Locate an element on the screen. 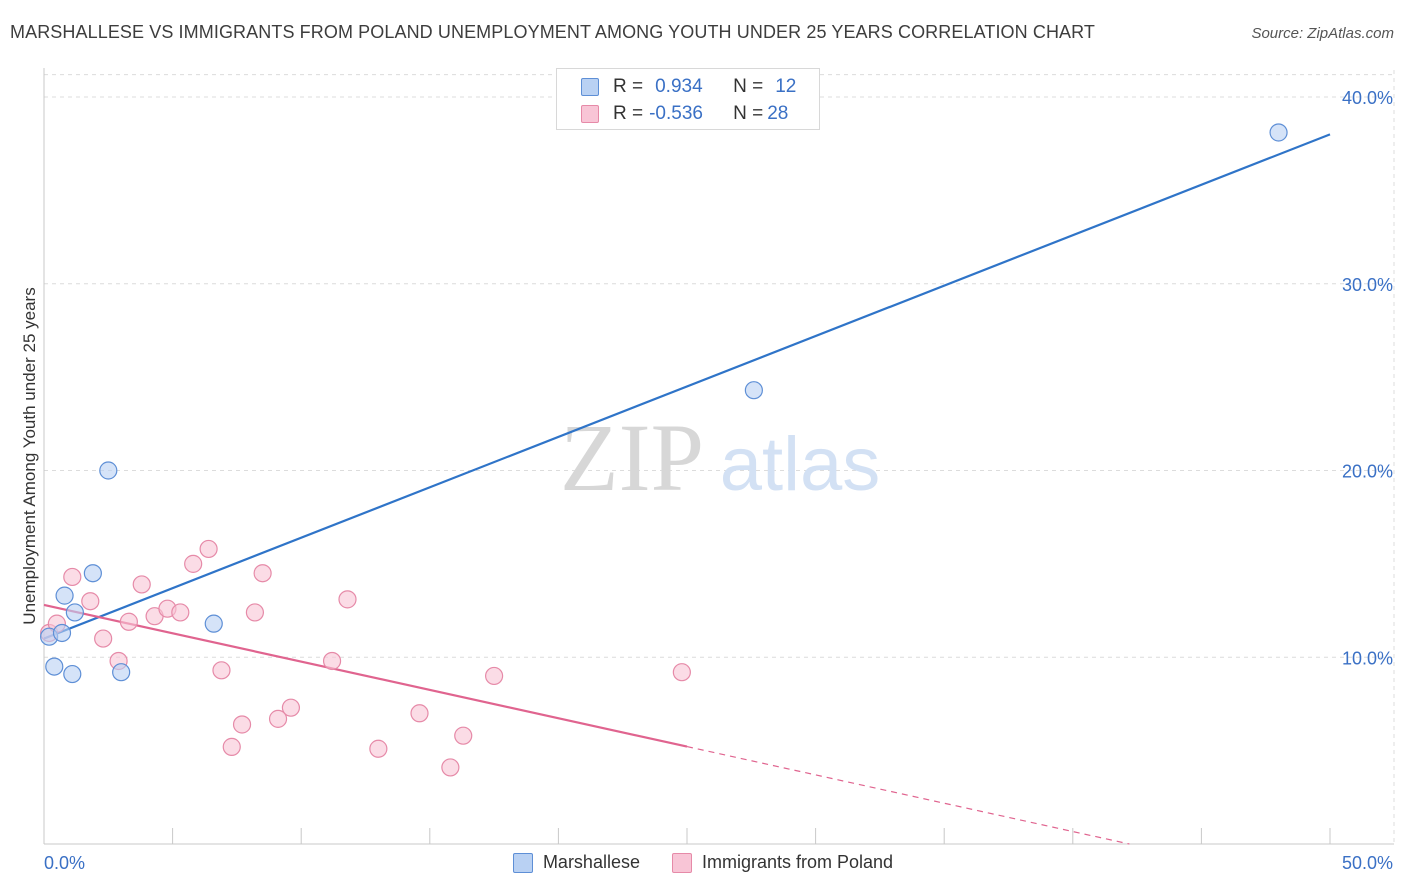 This screenshot has width=1406, height=892. watermark-atlas: atlas is located at coordinates (800, 464).